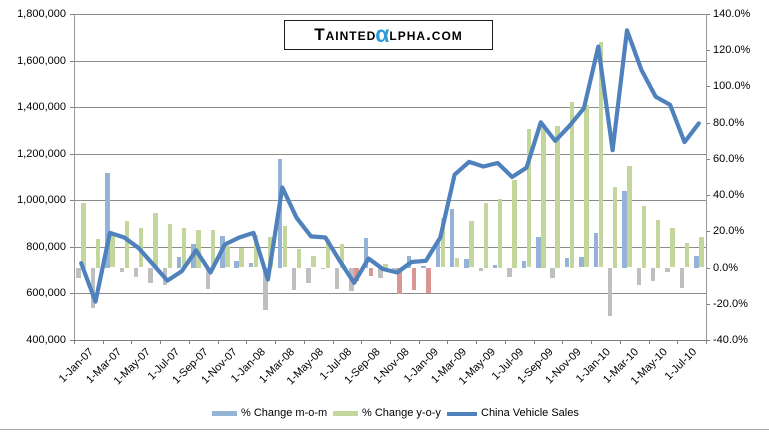 The width and height of the screenshot is (769, 433). What do you see at coordinates (224, 413) in the screenshot?
I see `legend-swatch-mom` at bounding box center [224, 413].